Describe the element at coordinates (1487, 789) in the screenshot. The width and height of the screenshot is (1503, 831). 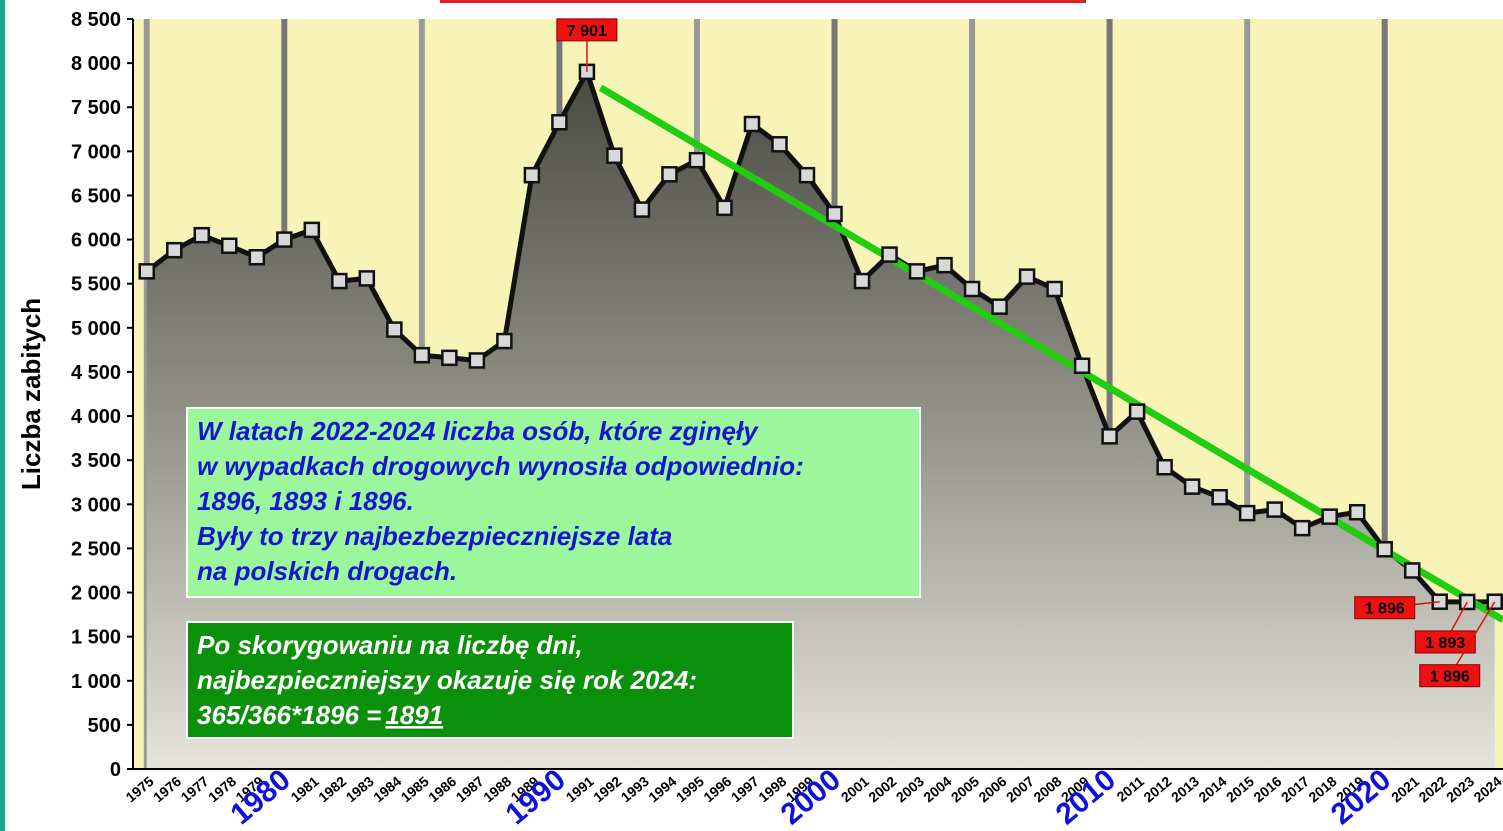
I see `x-tick-label: 2024` at that location.